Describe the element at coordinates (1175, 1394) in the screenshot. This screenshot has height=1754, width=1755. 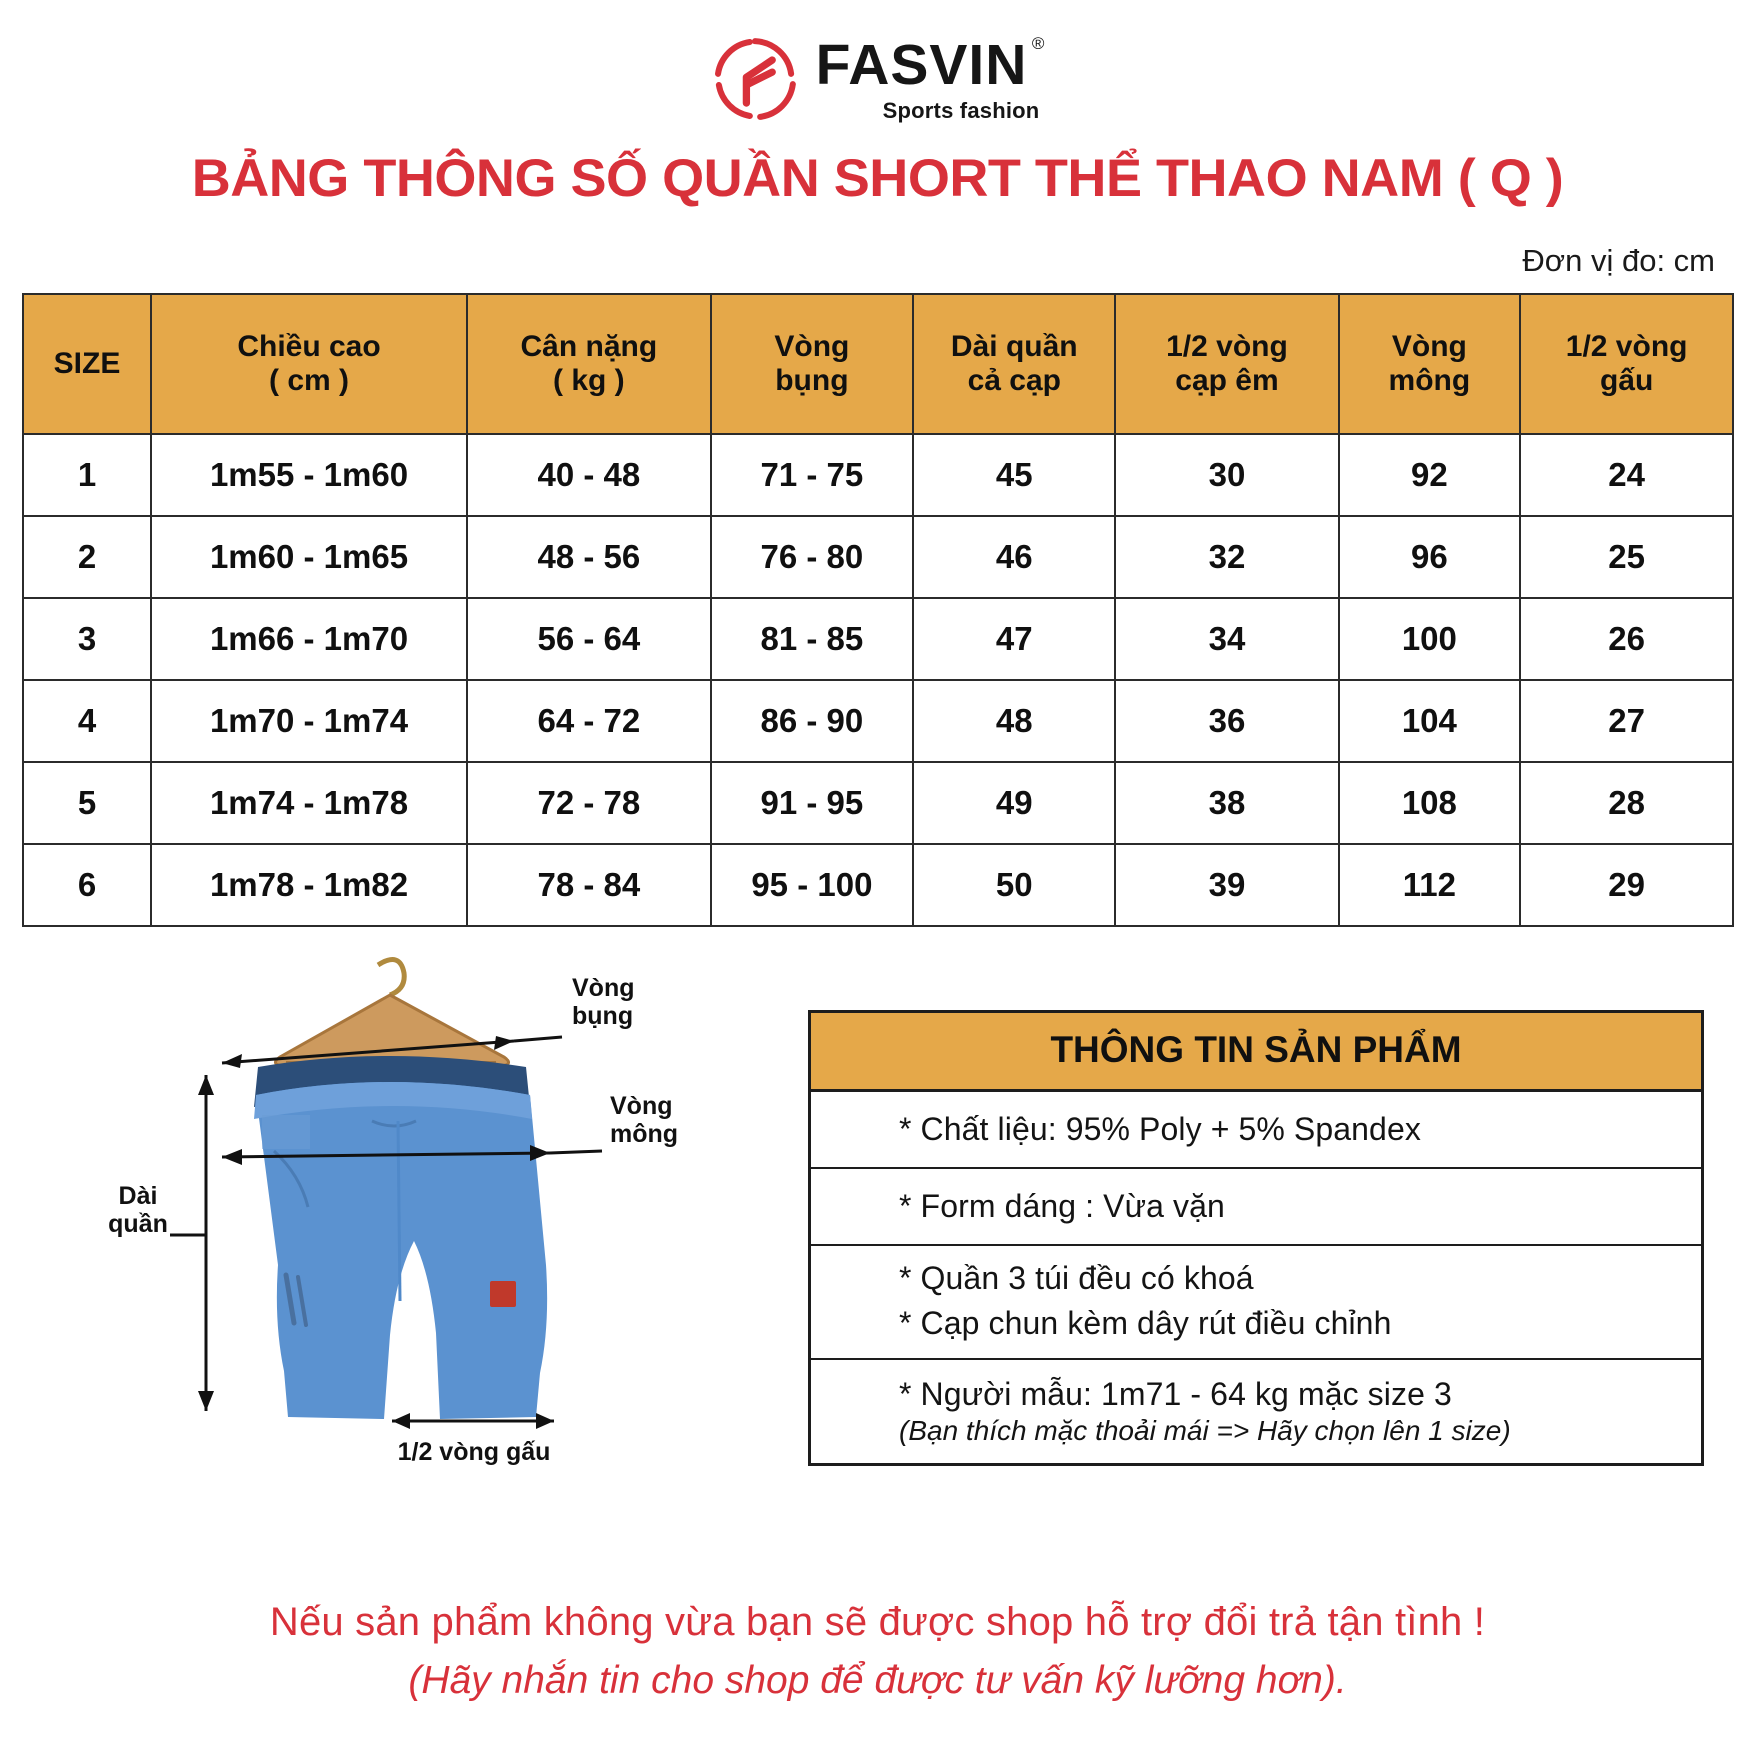
I see `product-info-model: * Người mẫu: 1m71 - 64 kg mặc size 3` at that location.